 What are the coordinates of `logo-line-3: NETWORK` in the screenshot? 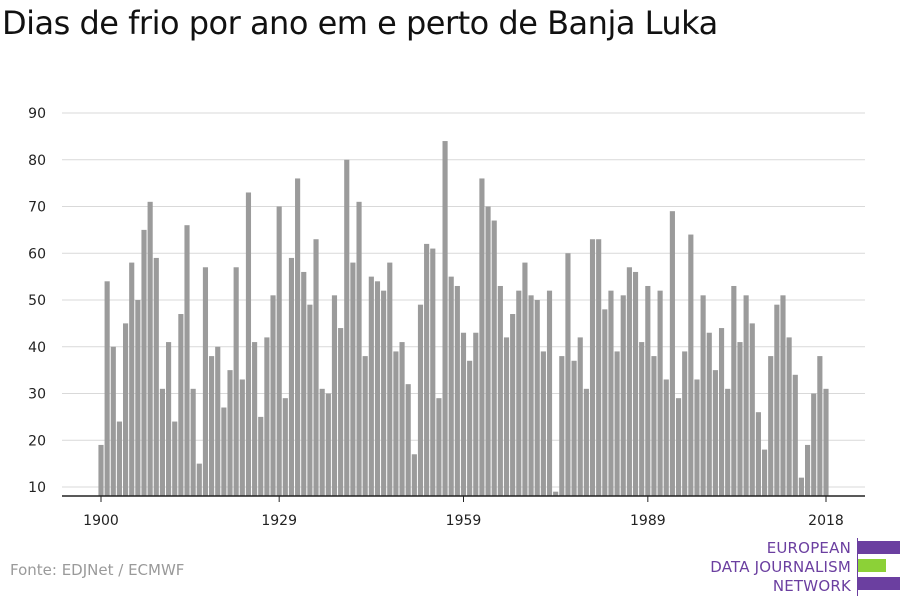 It's located at (811, 586).